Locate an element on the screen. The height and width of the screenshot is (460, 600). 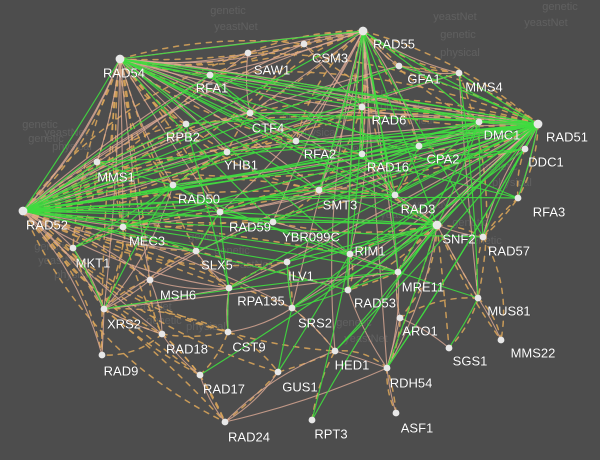
graph-node-hed1 is located at coordinates (335, 351).